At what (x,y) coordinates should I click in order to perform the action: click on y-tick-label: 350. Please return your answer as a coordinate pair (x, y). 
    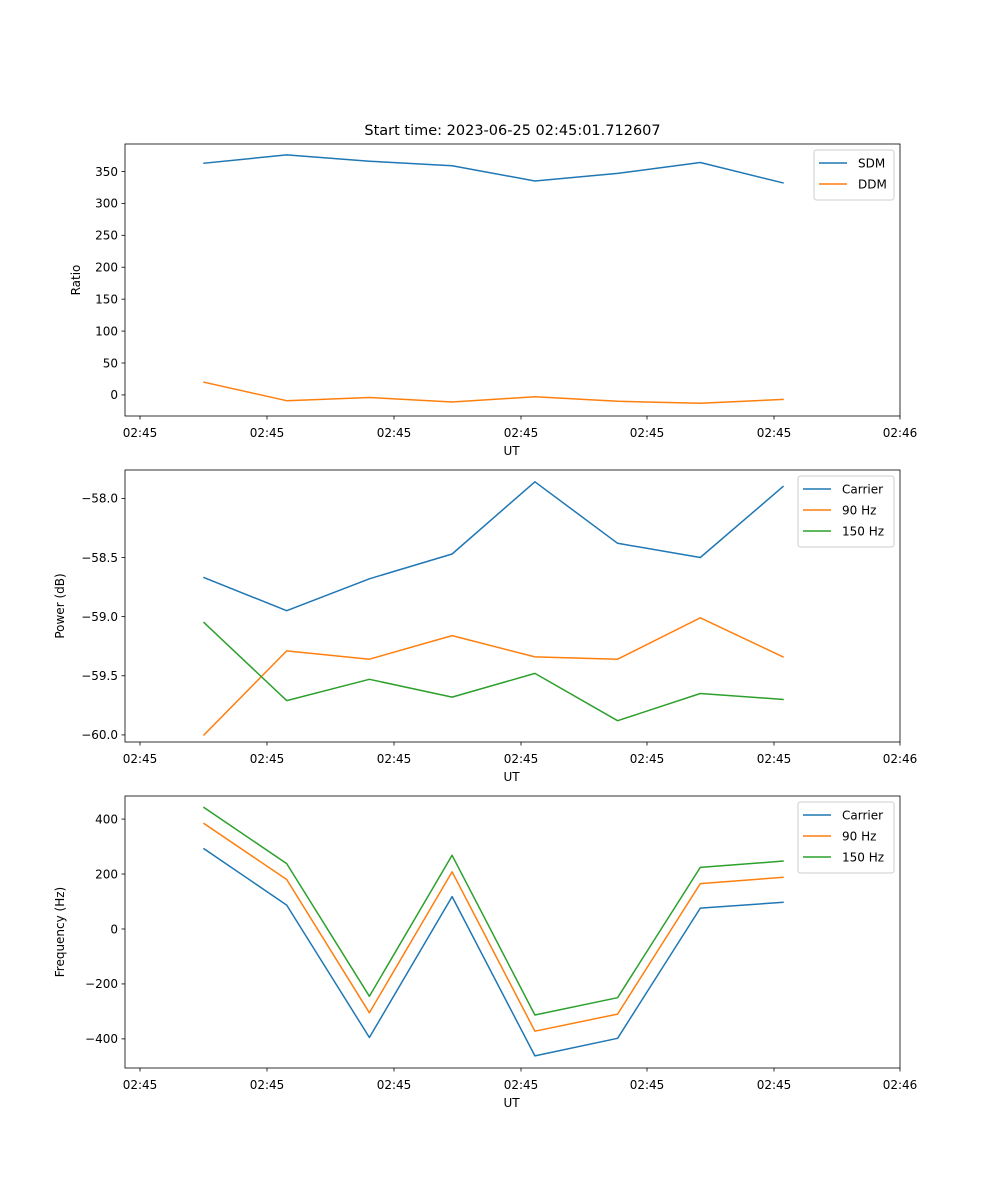
    Looking at the image, I should click on (106, 172).